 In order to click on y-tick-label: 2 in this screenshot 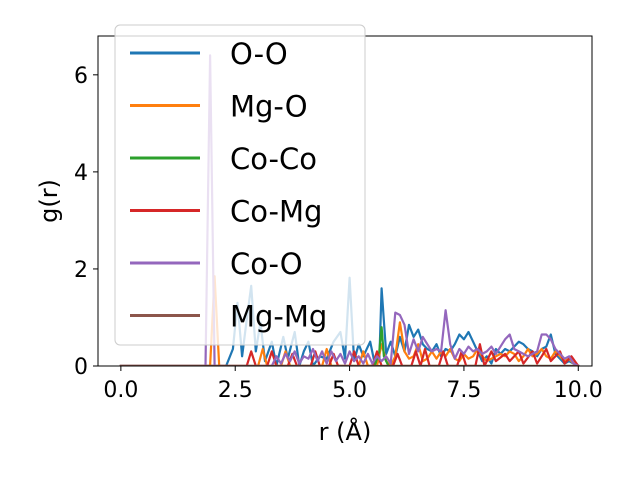, I will do `click(81, 270)`.